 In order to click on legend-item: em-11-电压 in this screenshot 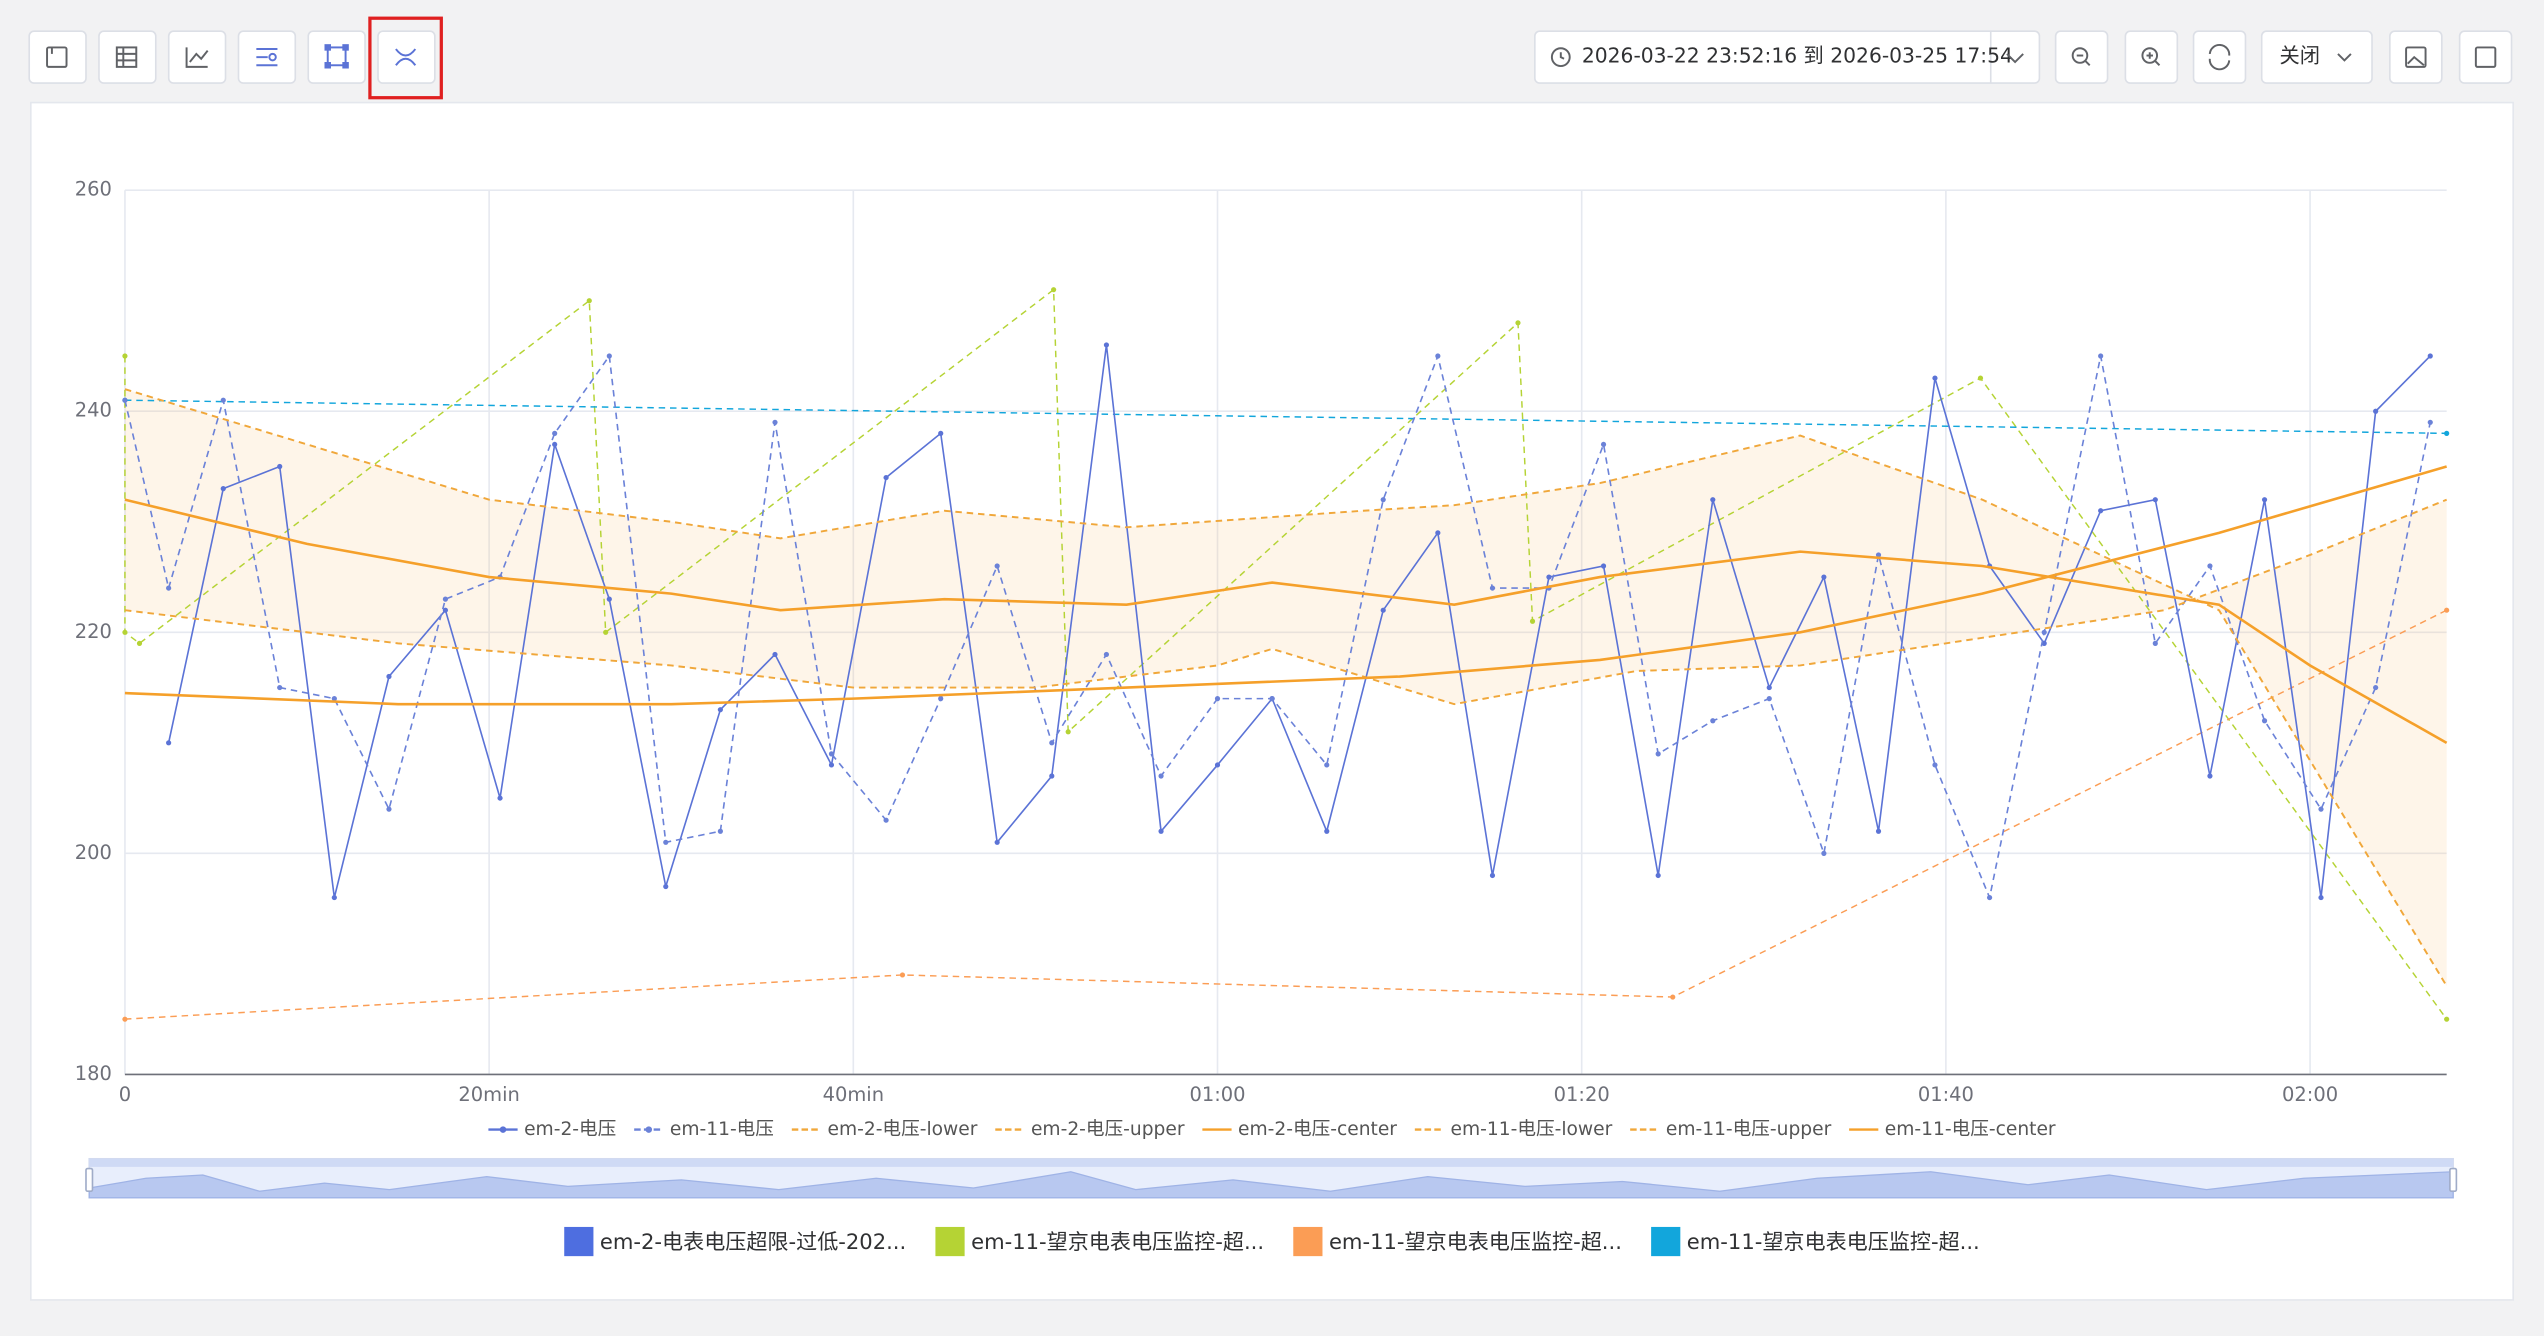, I will do `click(704, 1129)`.